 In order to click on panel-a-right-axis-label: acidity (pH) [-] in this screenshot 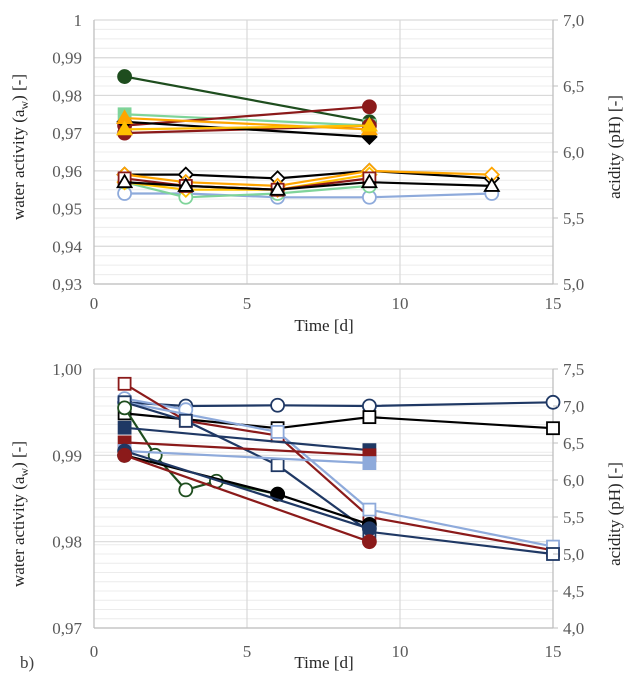, I will do `click(614, 147)`.